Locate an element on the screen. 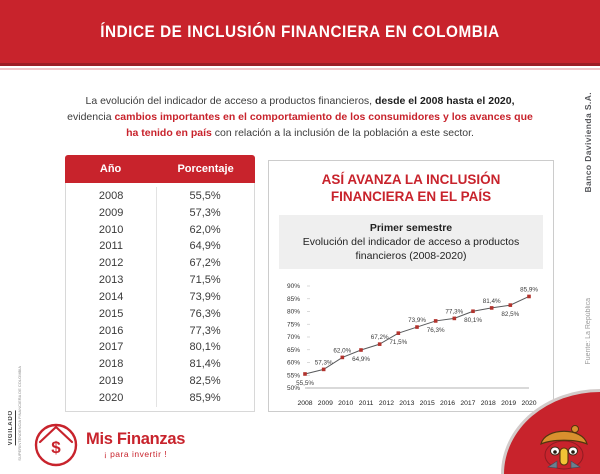 The height and width of the screenshot is (474, 600). data-point-label: 76,3% is located at coordinates (436, 330).